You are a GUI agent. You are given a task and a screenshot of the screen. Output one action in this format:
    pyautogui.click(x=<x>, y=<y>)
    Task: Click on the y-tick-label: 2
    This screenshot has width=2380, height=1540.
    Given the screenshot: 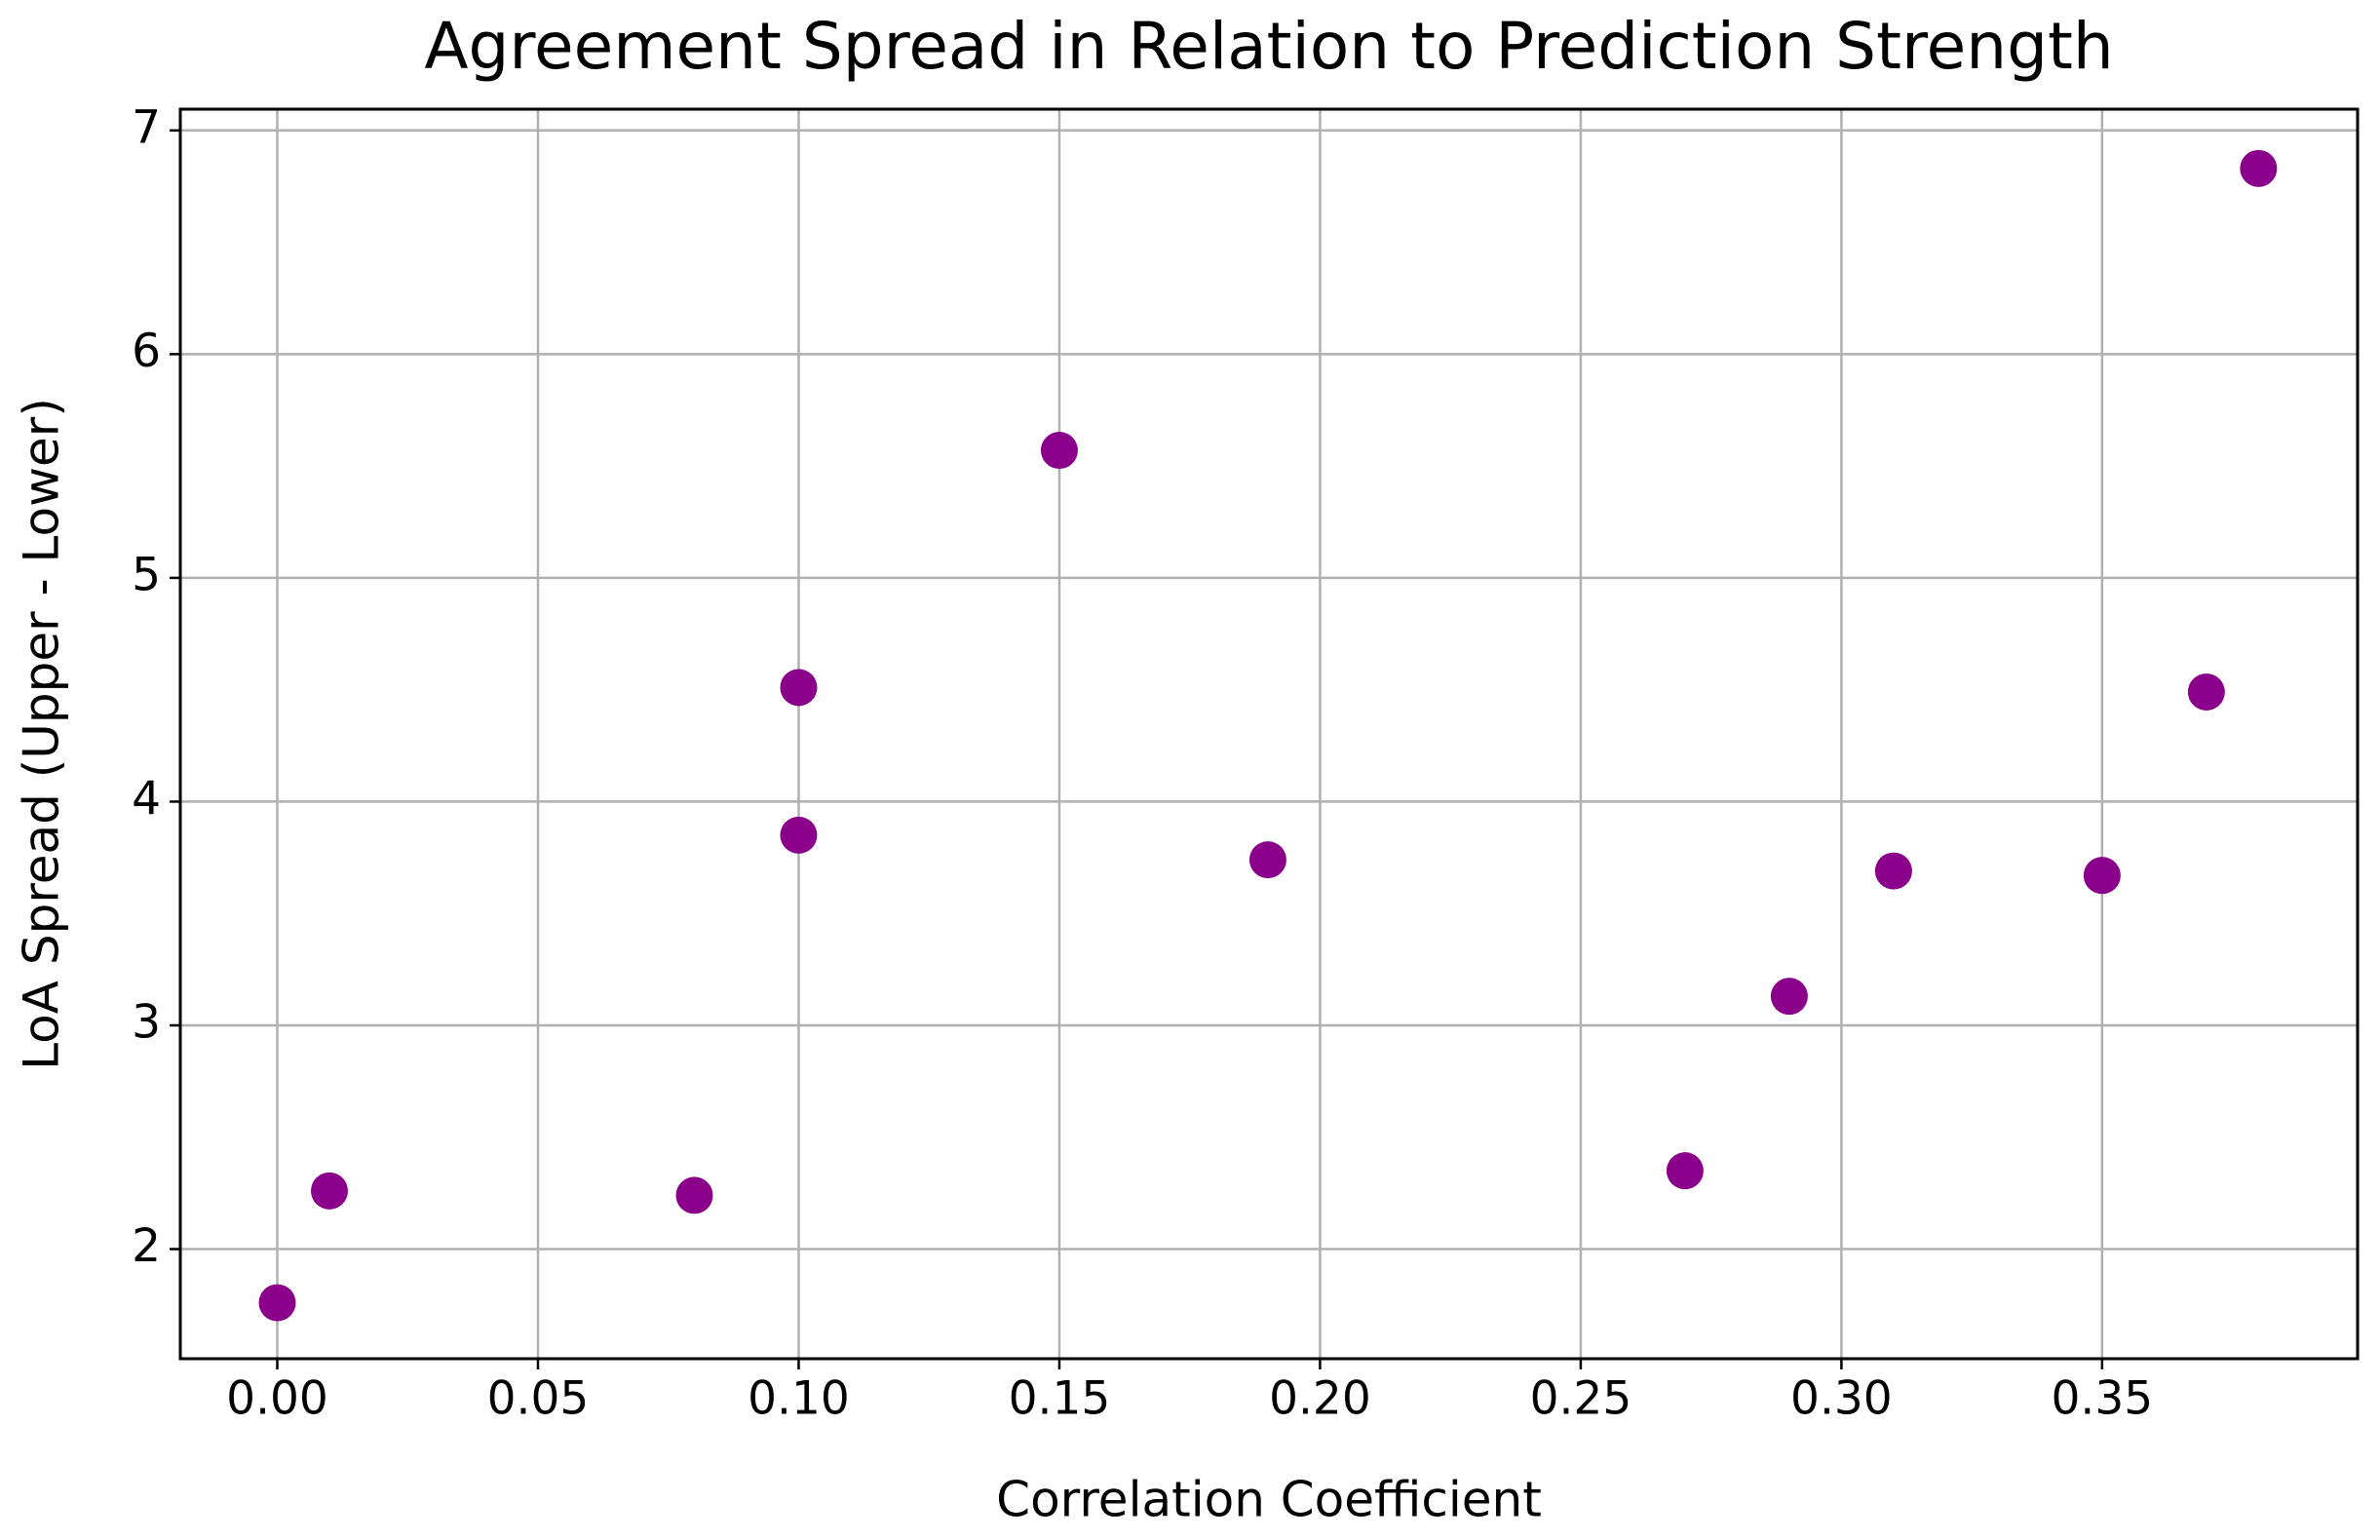 What is the action you would take?
    pyautogui.click(x=146, y=1246)
    